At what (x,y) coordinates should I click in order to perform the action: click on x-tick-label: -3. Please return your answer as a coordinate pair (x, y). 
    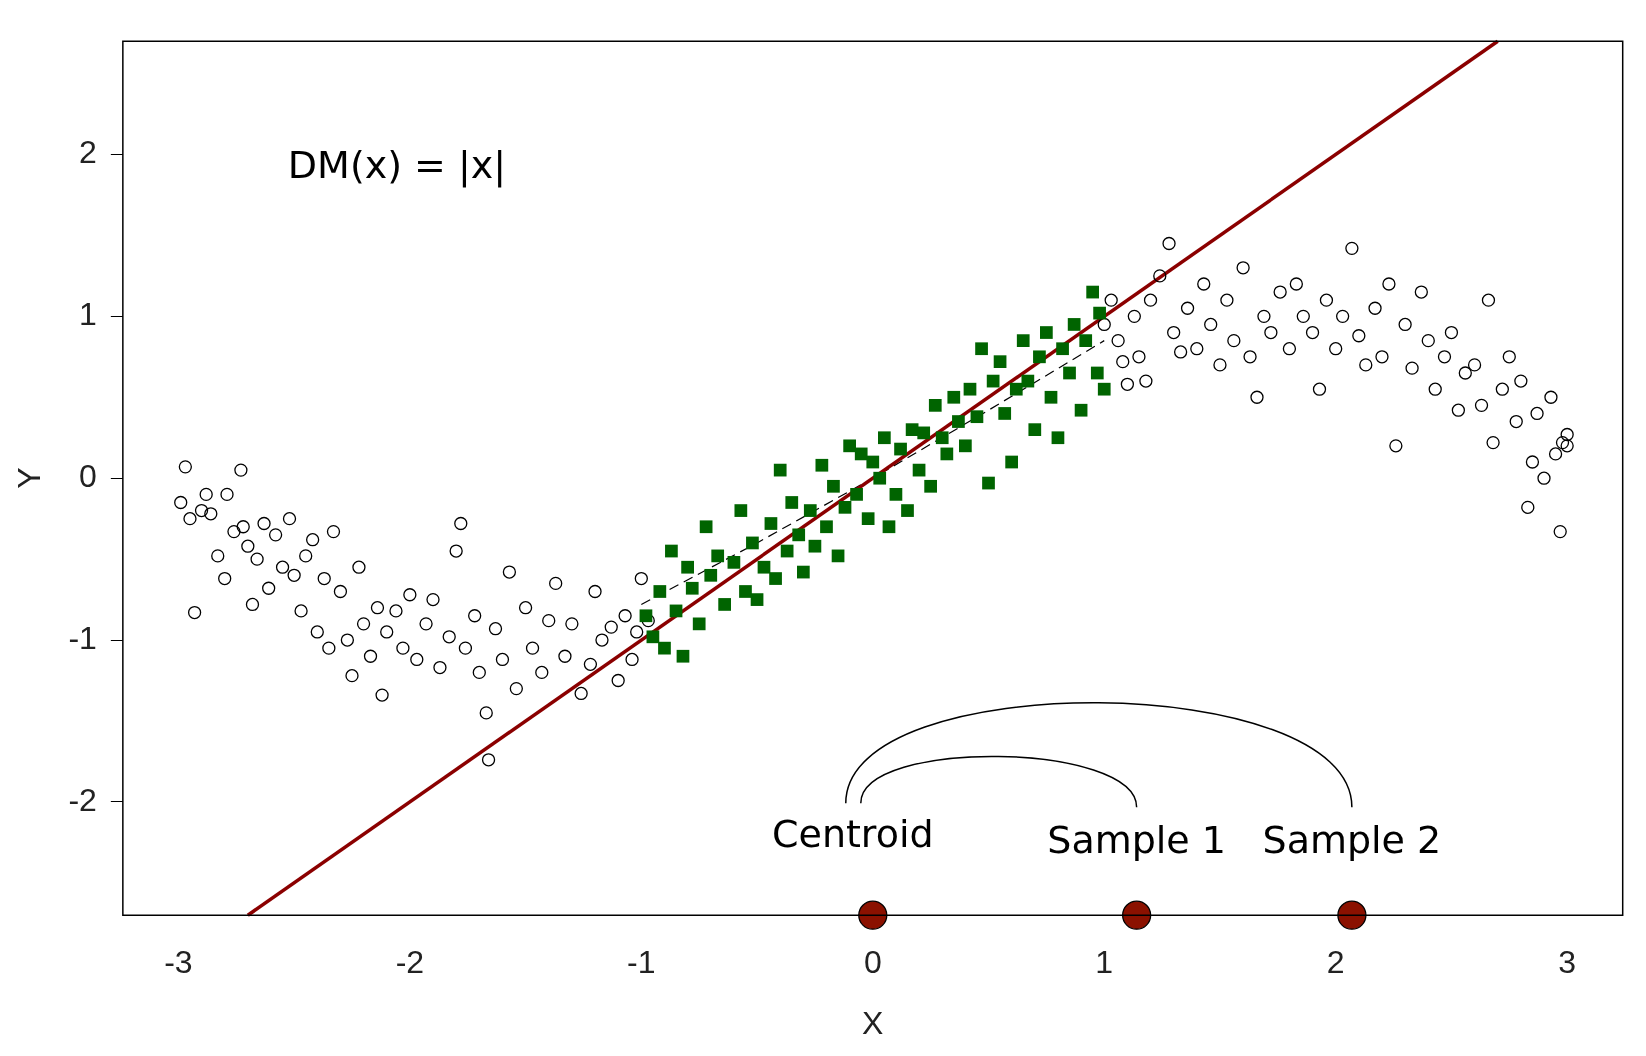
    Looking at the image, I should click on (178, 962).